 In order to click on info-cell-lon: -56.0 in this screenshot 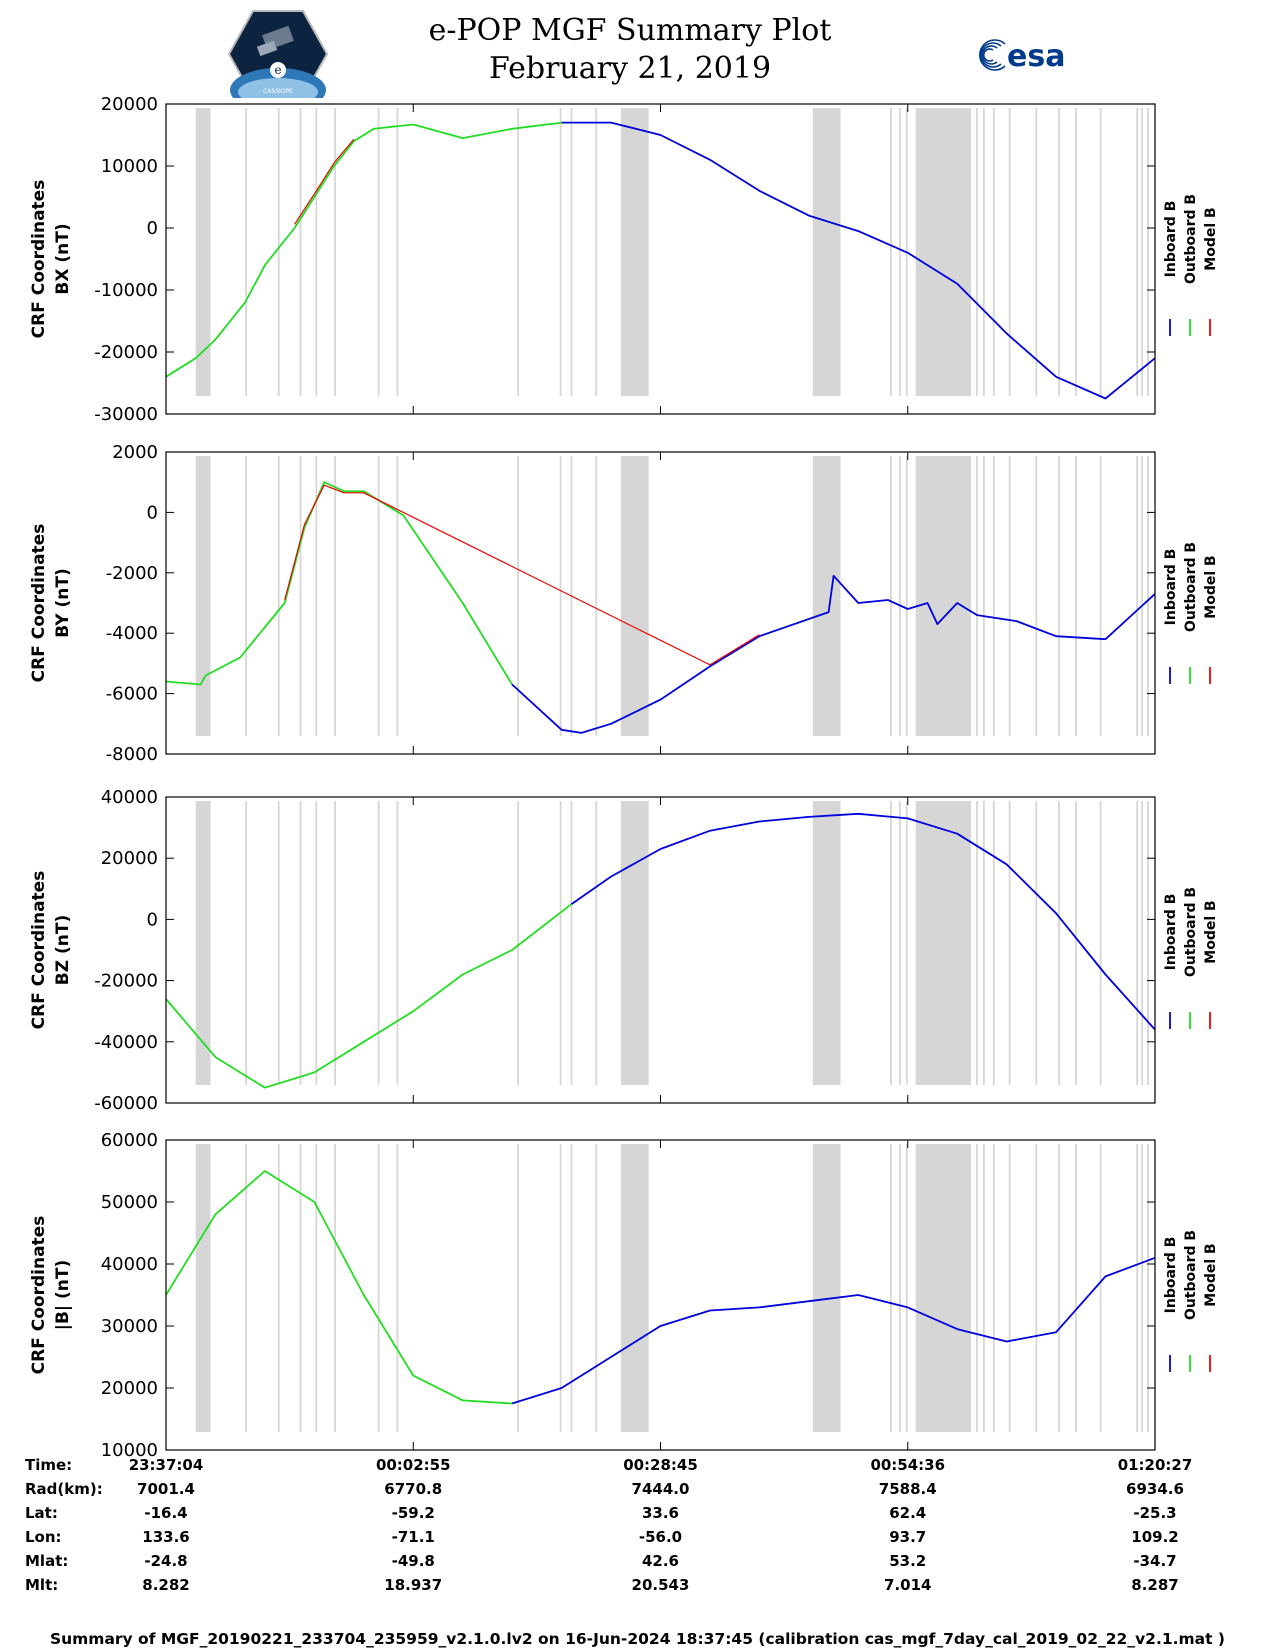, I will do `click(660, 1537)`.